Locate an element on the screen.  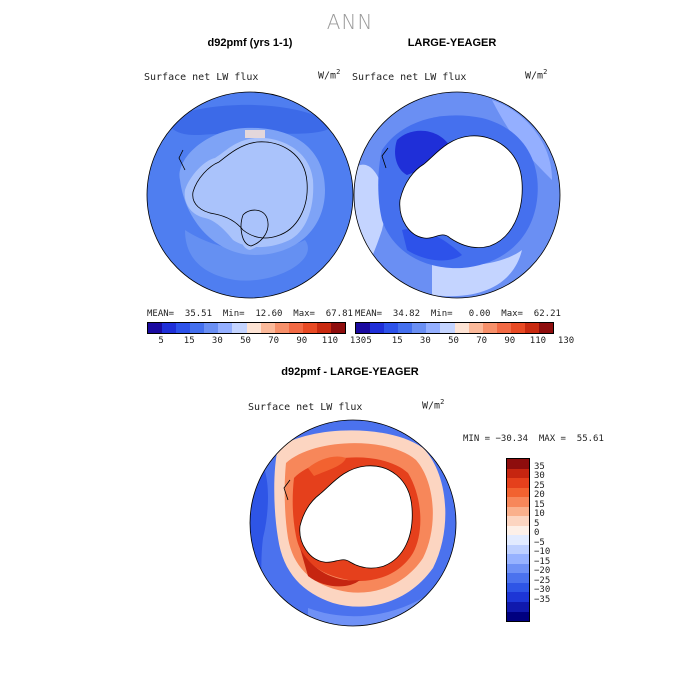
colorbar-tick-label: 25 is located at coordinates (539, 485).